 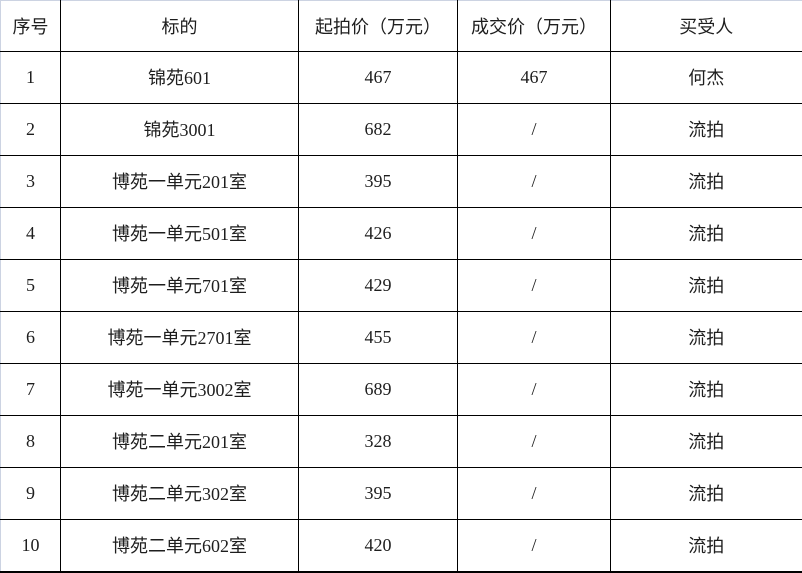 I want to click on cell-subject: 博苑一单元2701室, so click(x=179, y=337).